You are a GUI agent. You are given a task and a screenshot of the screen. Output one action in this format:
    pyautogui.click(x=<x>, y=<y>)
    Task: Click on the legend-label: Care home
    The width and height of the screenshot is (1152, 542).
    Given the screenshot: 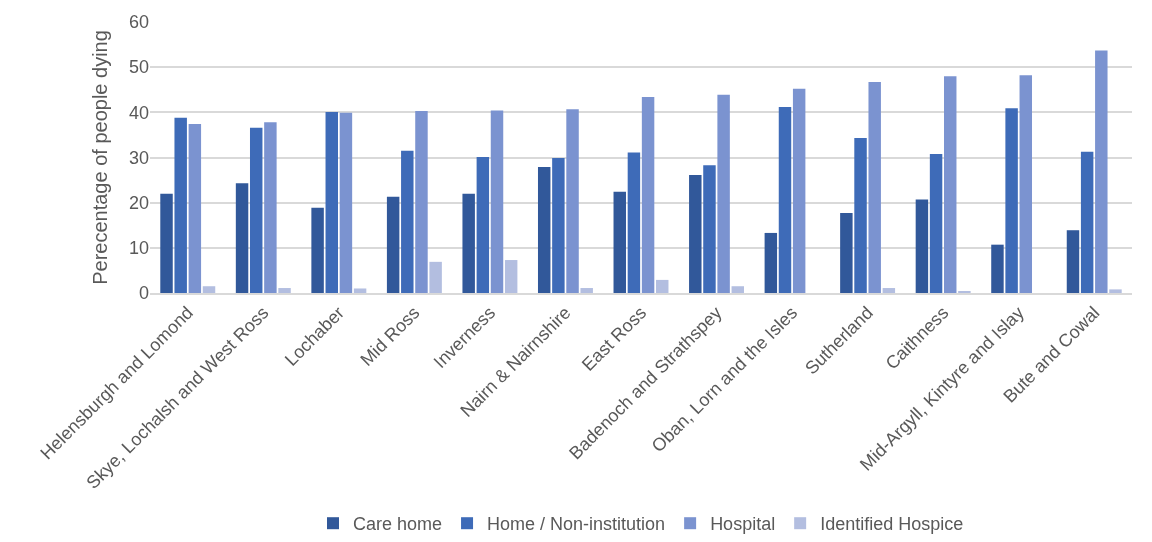 What is the action you would take?
    pyautogui.click(x=398, y=524)
    